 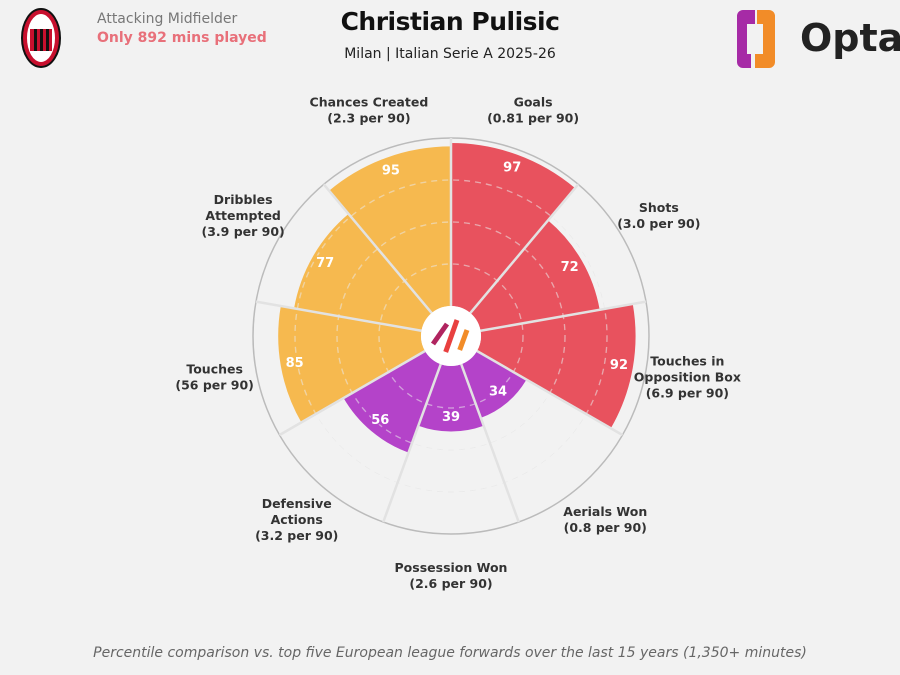 What do you see at coordinates (687, 377) in the screenshot?
I see `category-label: Touches in Opposition Box (6.9 per 90)` at bounding box center [687, 377].